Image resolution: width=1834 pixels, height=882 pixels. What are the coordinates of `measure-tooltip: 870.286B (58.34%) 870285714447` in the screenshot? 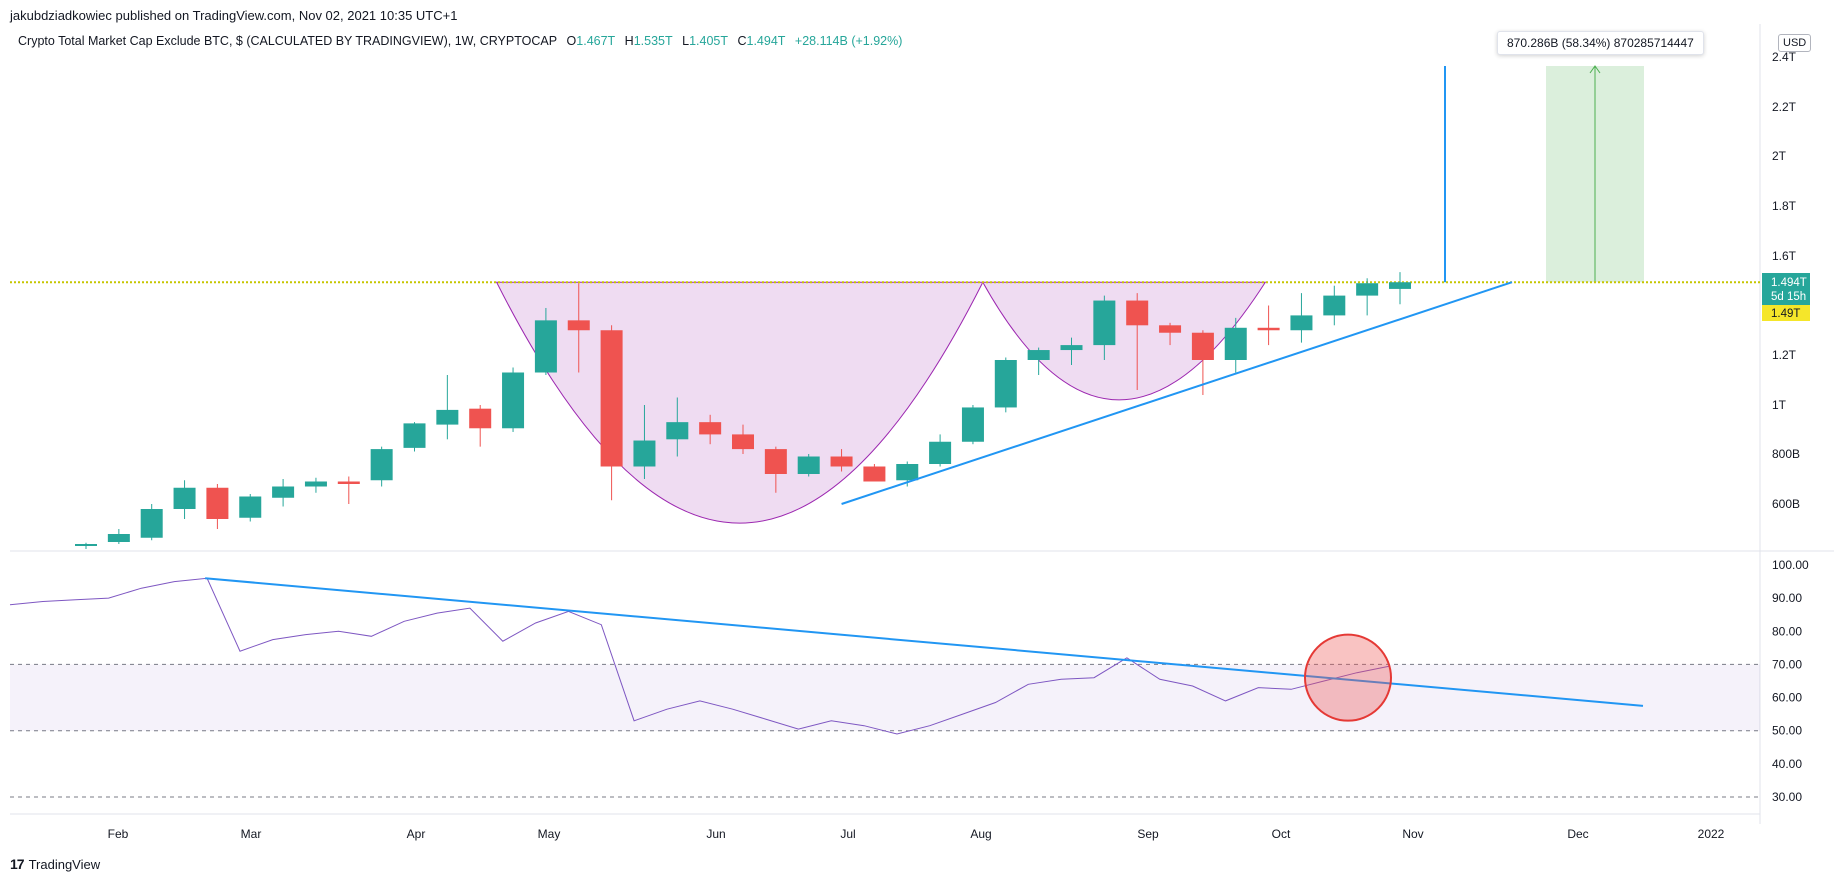 It's located at (1600, 43).